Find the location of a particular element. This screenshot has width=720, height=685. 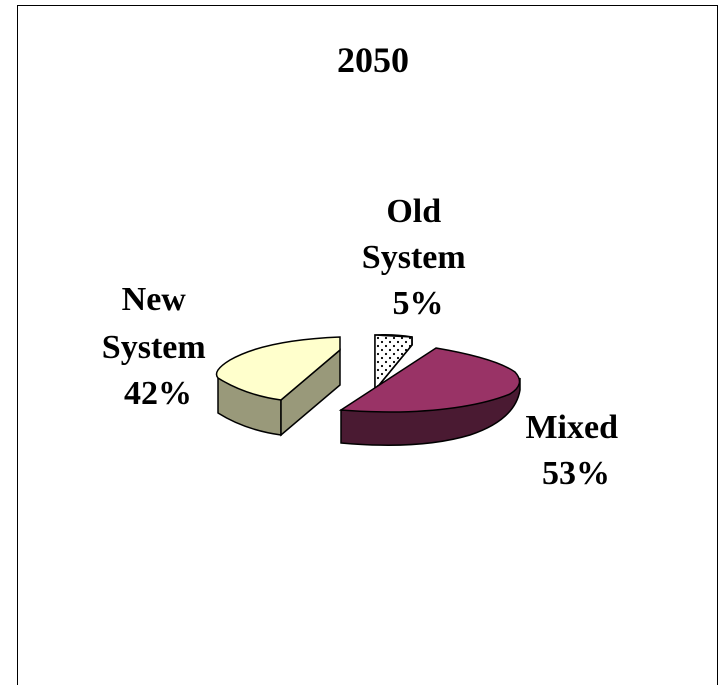

label-old-system-line-3: 5% is located at coordinates (418, 303).